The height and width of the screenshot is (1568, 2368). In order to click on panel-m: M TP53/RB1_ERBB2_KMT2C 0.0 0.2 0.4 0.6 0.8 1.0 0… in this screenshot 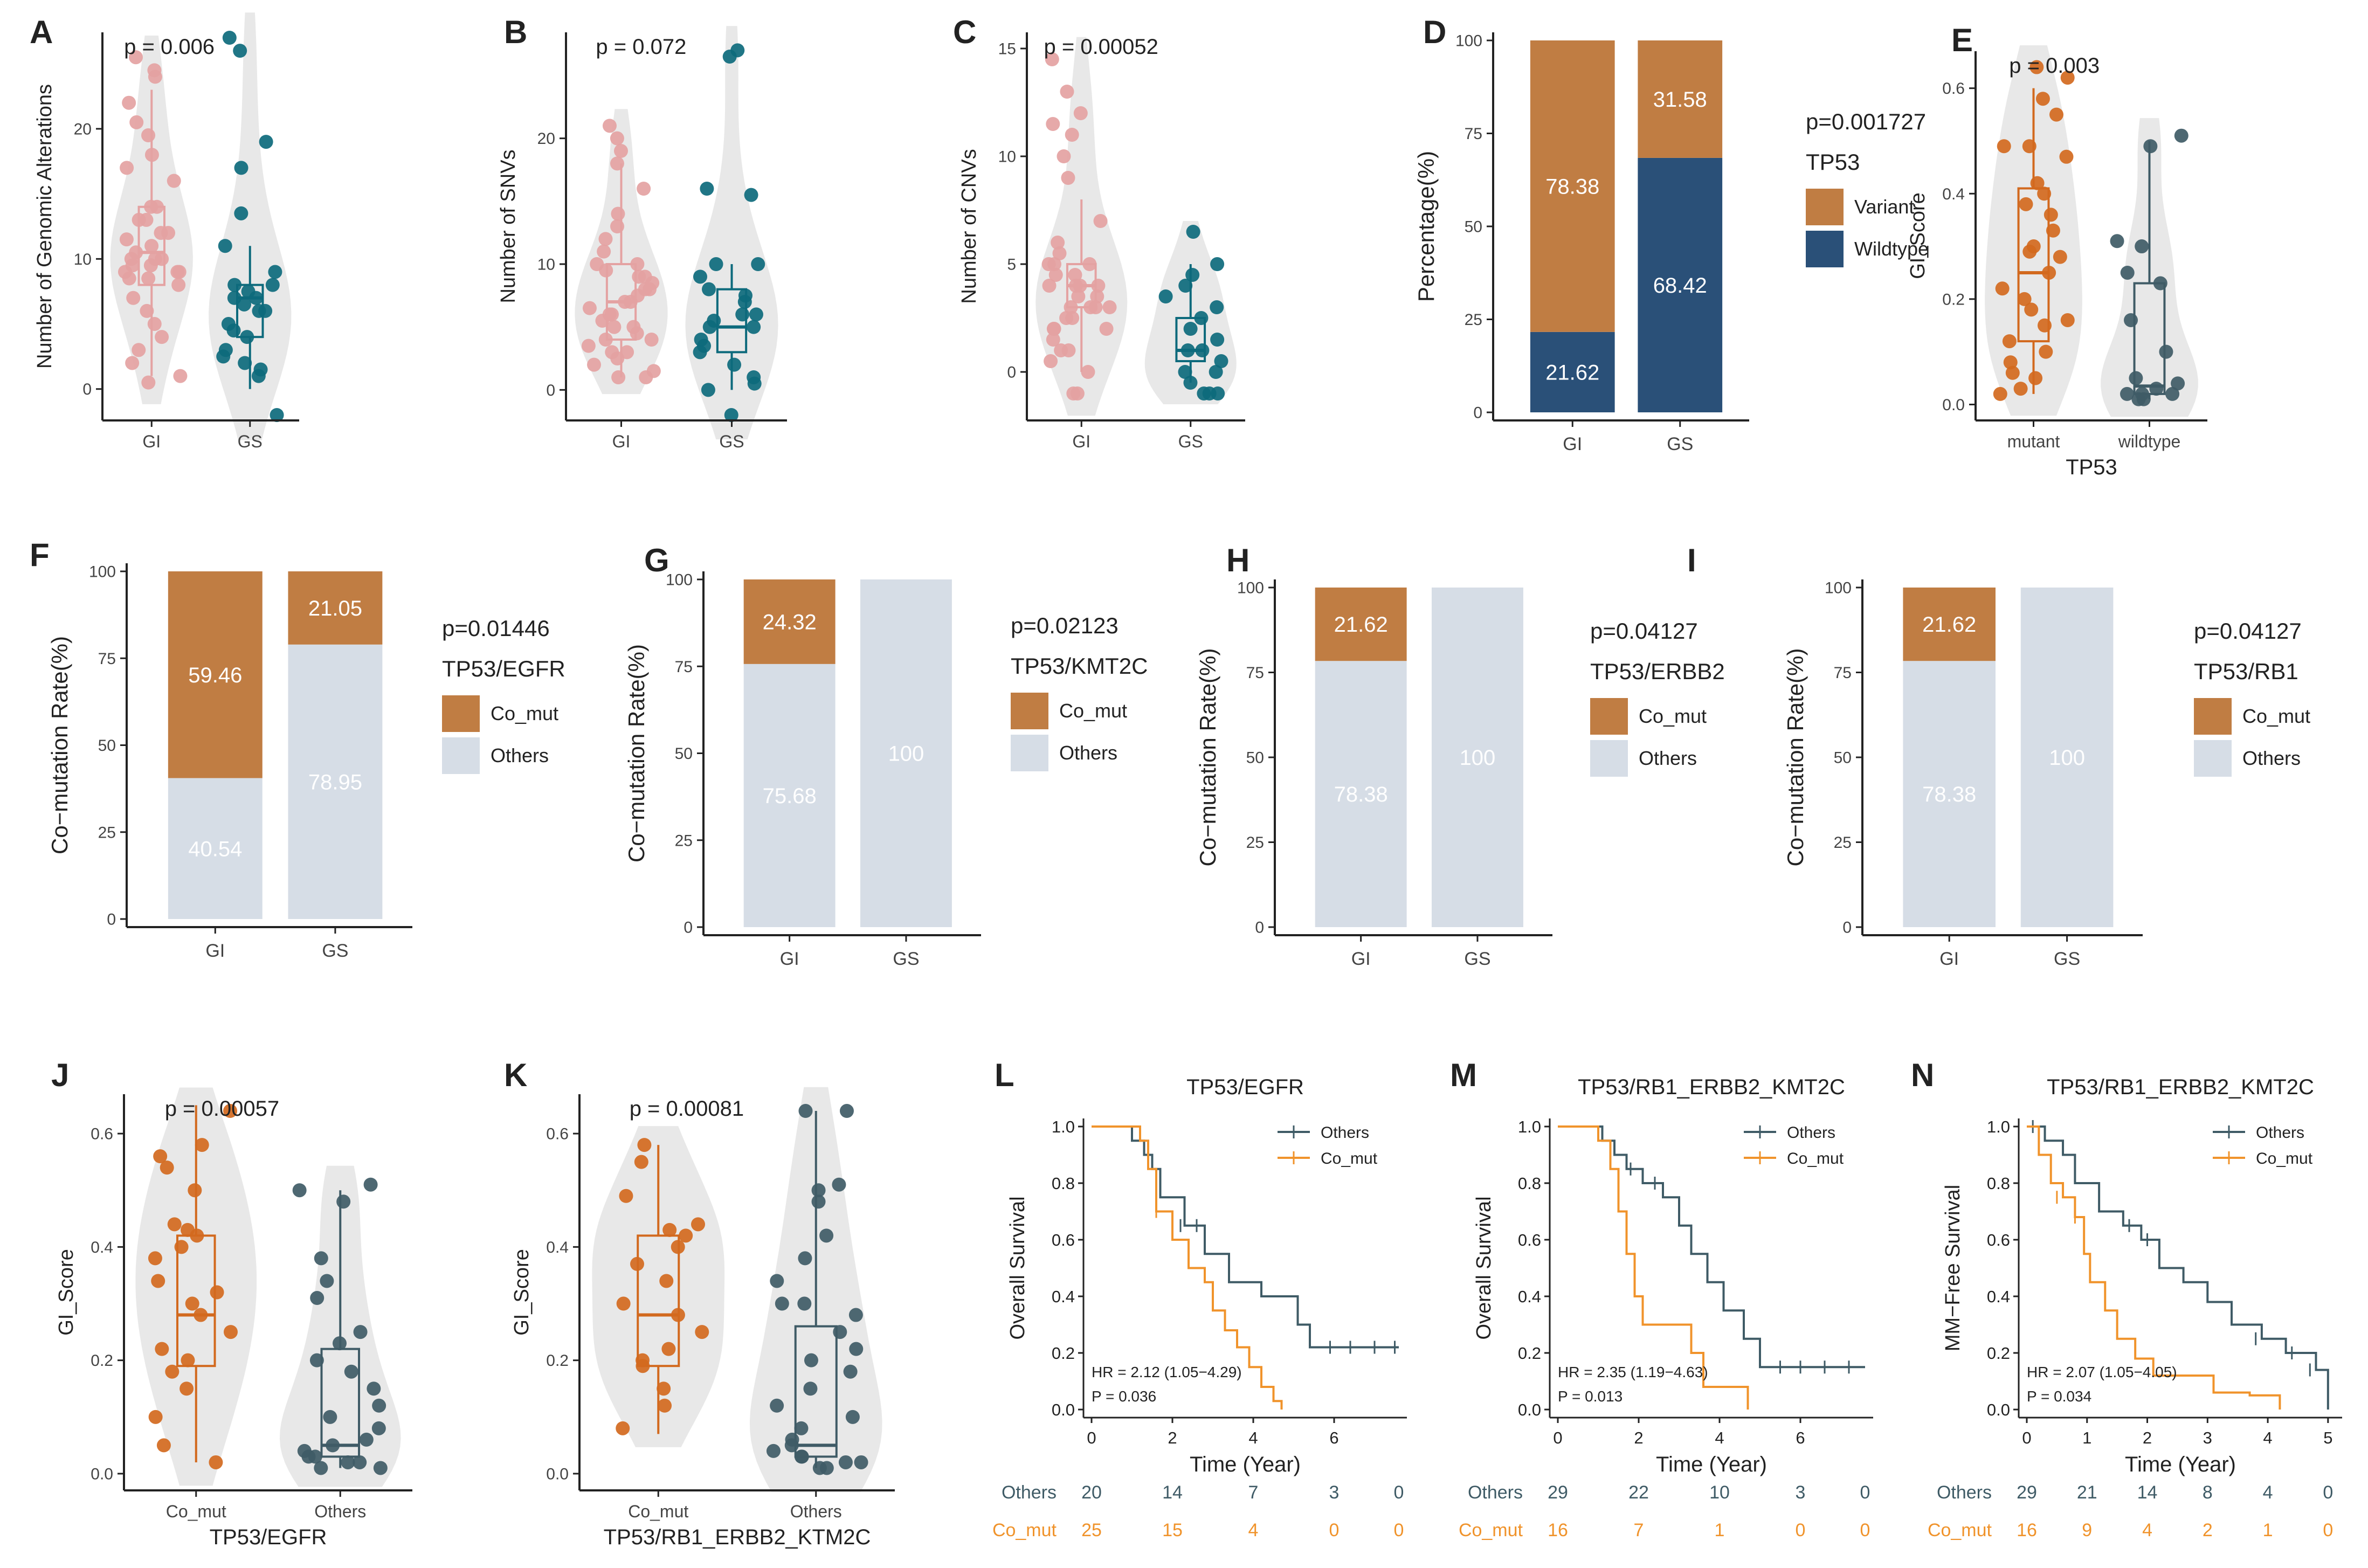, I will do `click(1661, 1299)`.